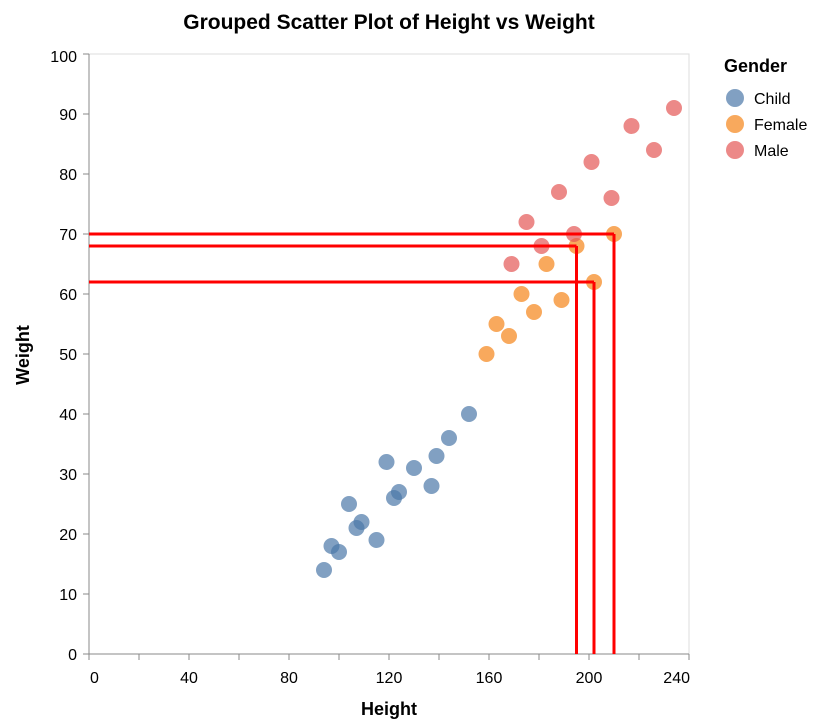  Describe the element at coordinates (780, 125) in the screenshot. I see `legend-label-female: Female` at that location.